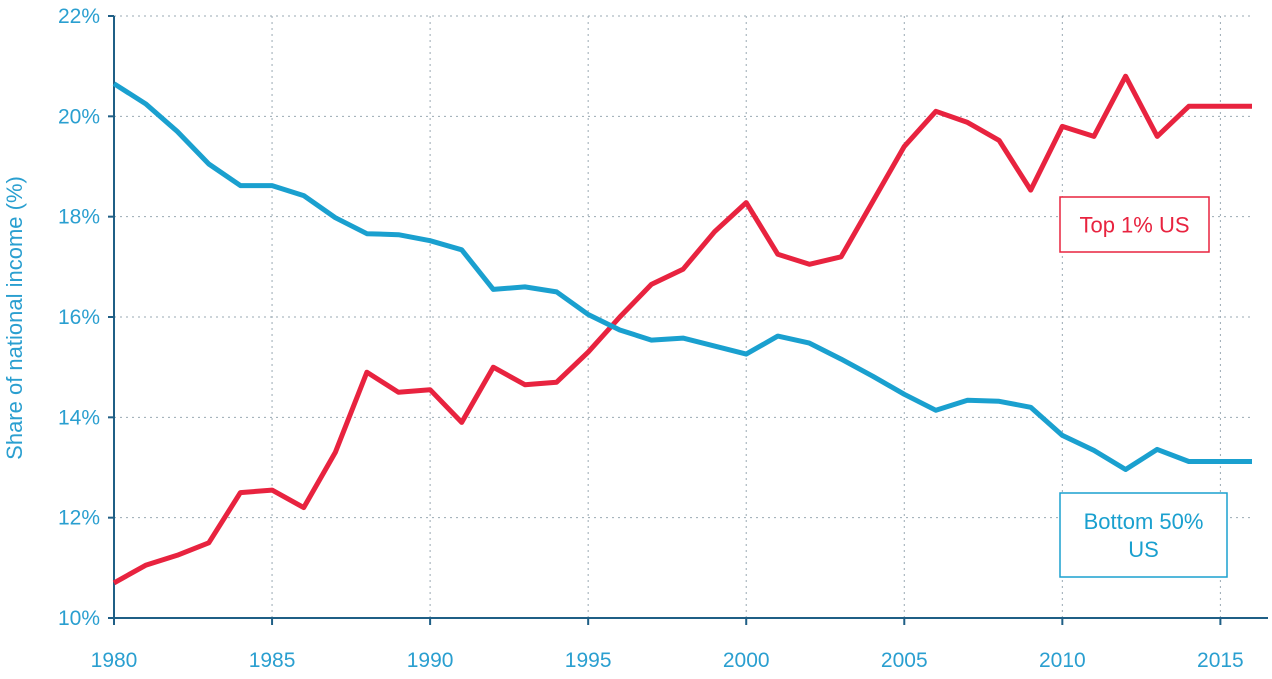 This screenshot has height=679, width=1272. I want to click on y-tick-label: 20%, so click(79, 116).